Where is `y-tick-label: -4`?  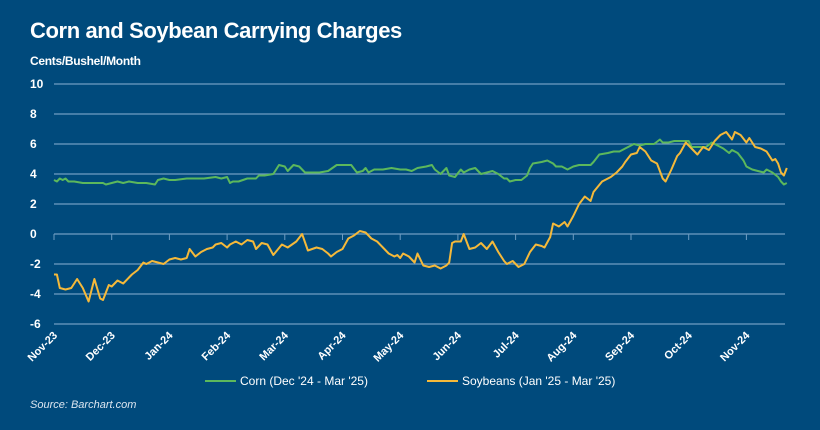
y-tick-label: -4 is located at coordinates (35, 294).